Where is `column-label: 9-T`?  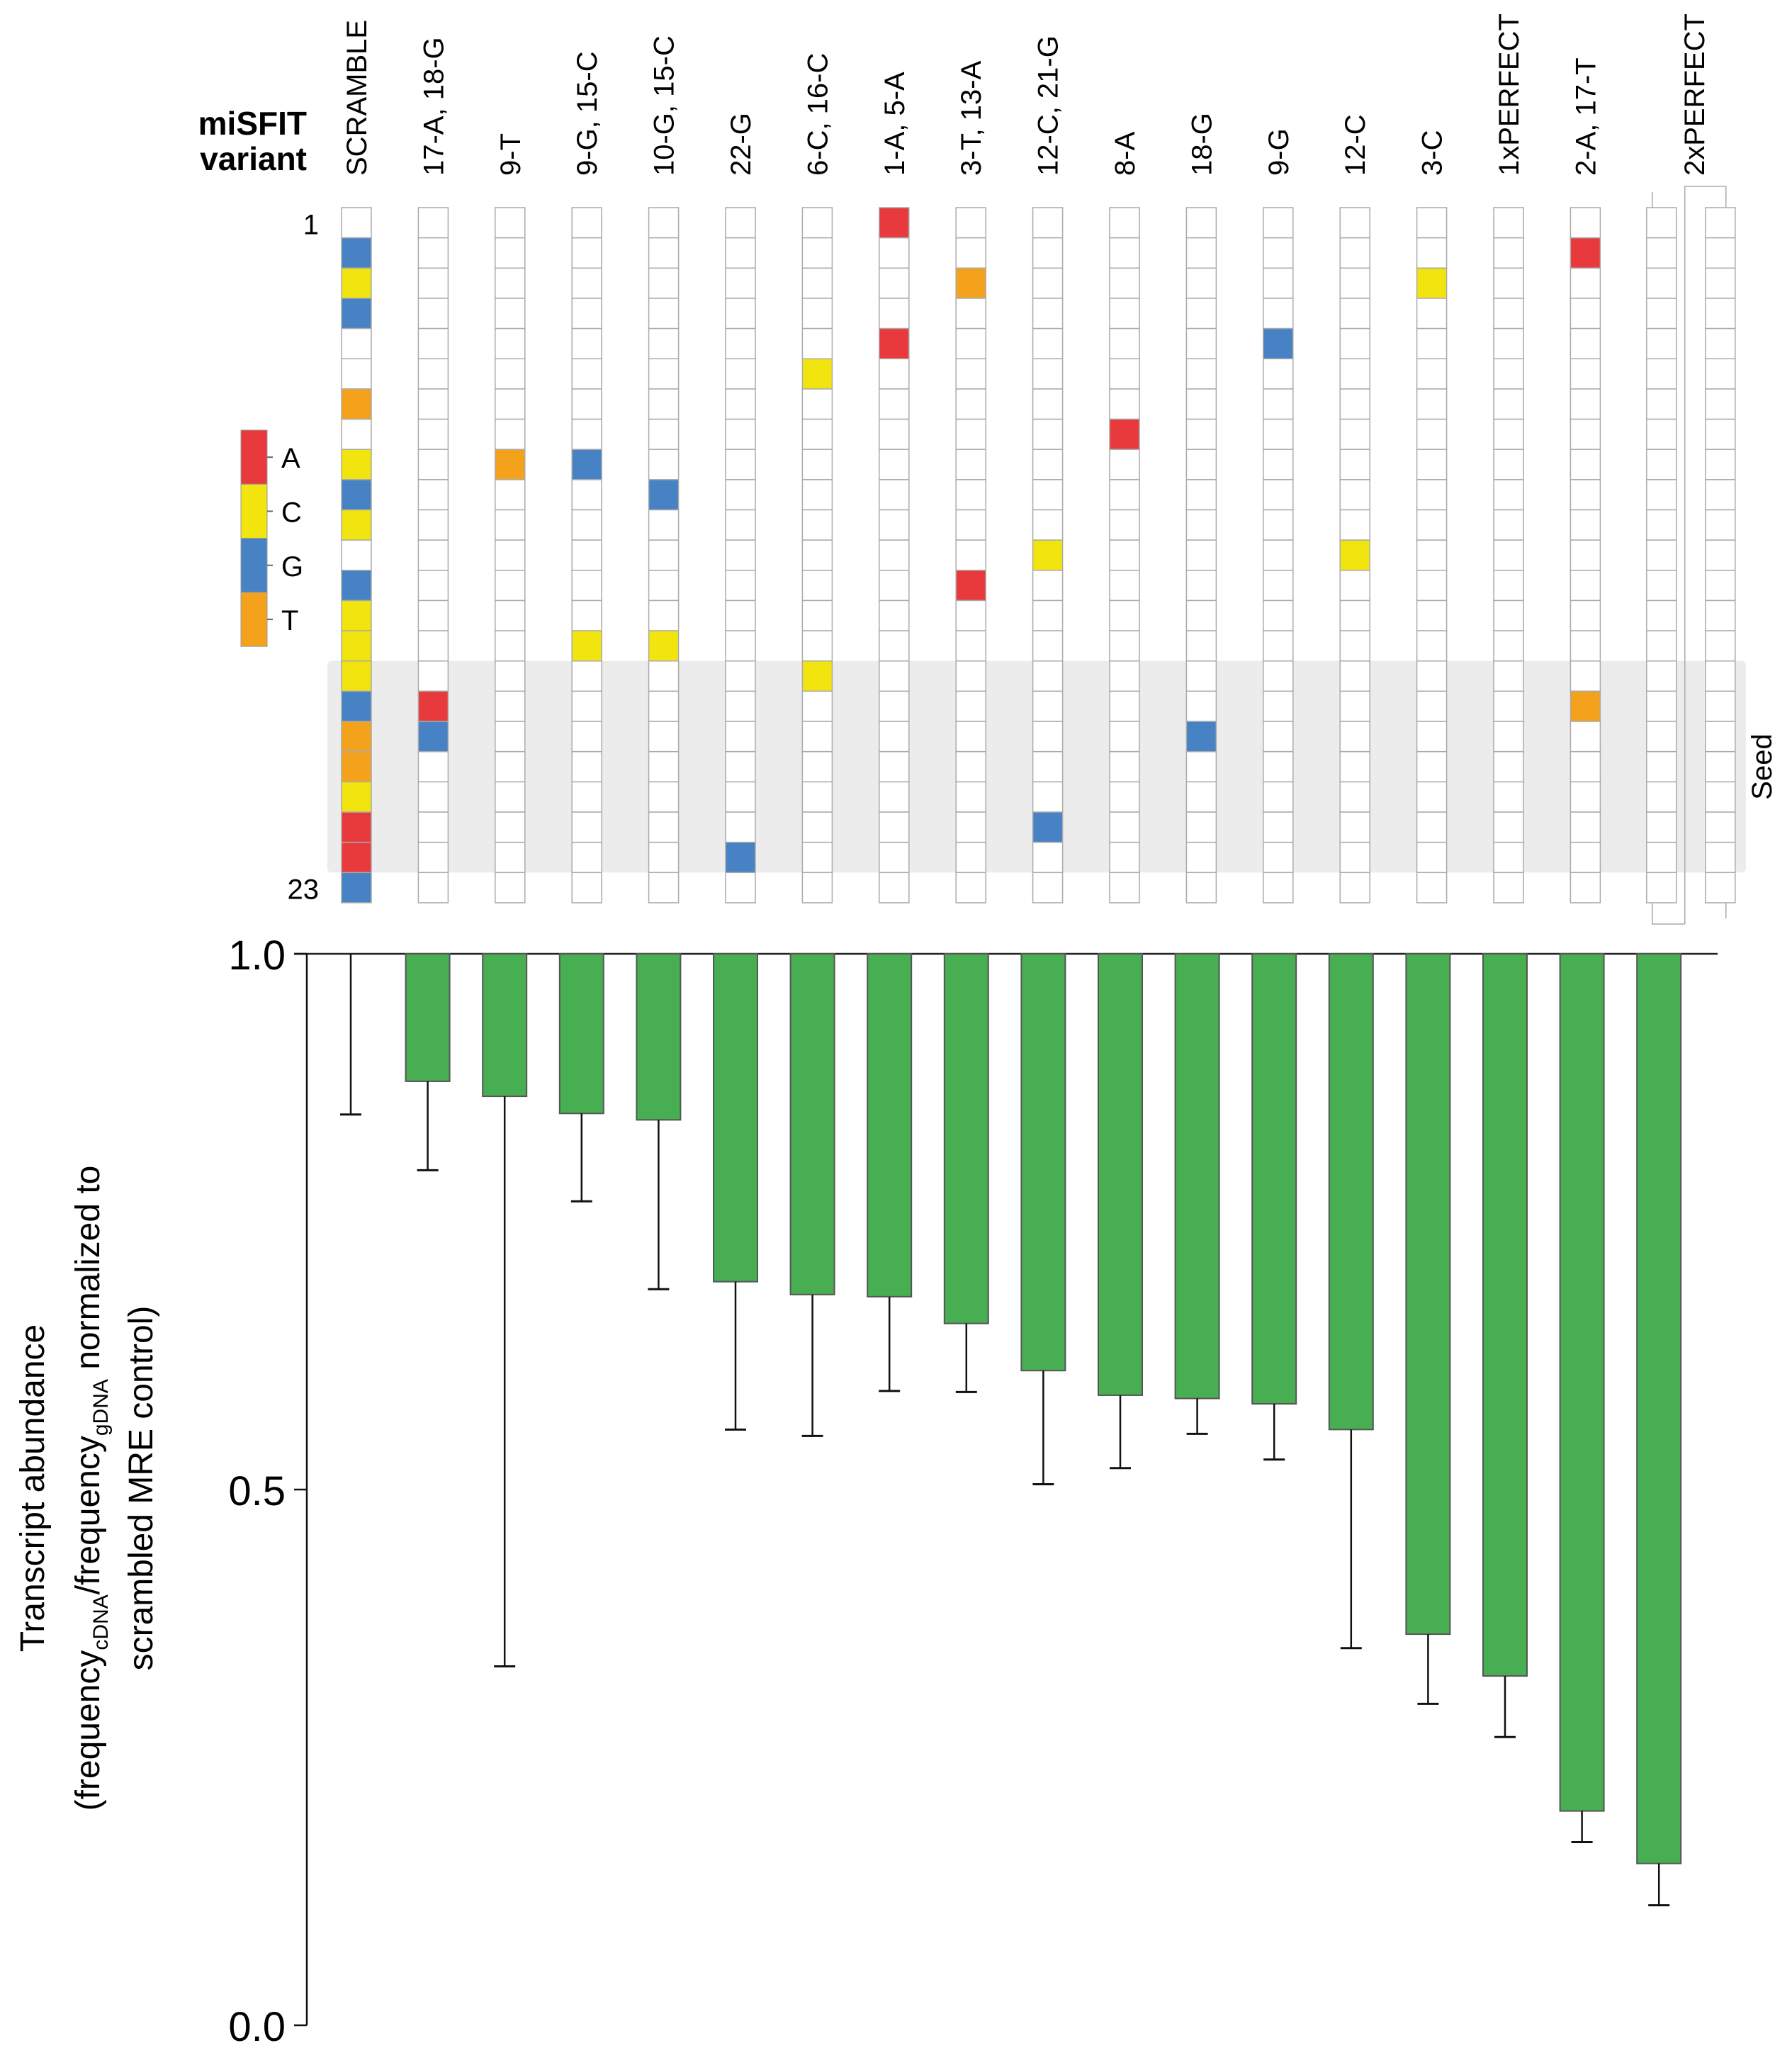 column-label: 9-T is located at coordinates (510, 154).